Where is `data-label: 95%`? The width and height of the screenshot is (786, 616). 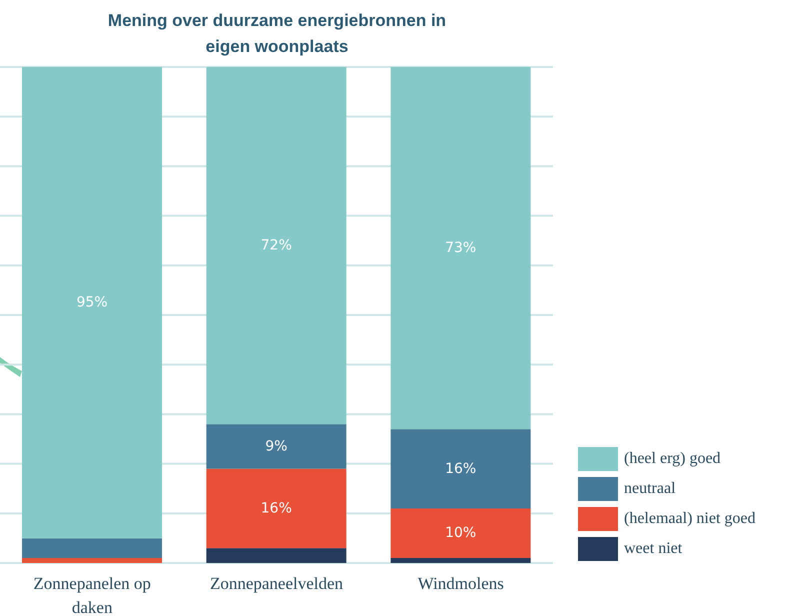 data-label: 95% is located at coordinates (92, 302).